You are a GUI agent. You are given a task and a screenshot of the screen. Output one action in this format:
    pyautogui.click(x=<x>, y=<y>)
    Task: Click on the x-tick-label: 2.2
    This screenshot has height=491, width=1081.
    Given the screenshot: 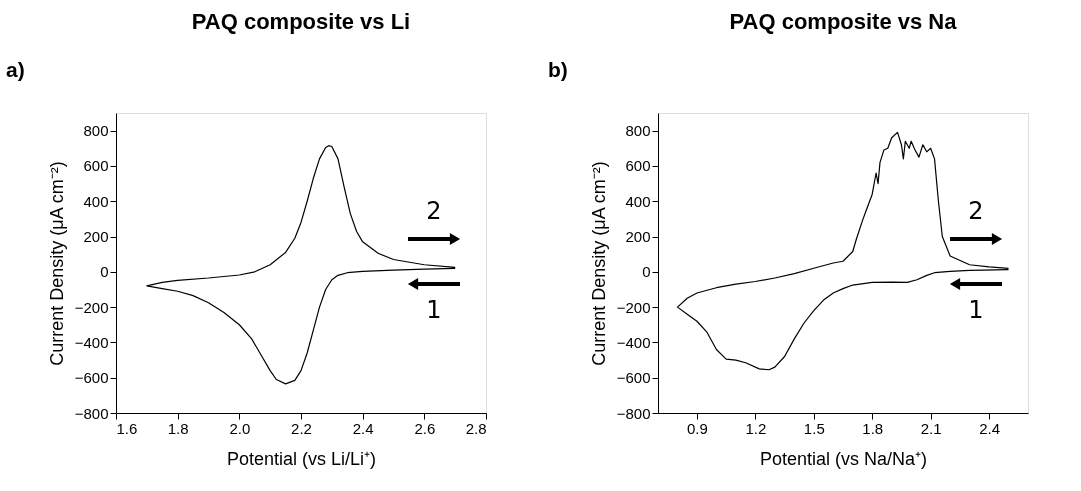 What is the action you would take?
    pyautogui.click(x=301, y=428)
    